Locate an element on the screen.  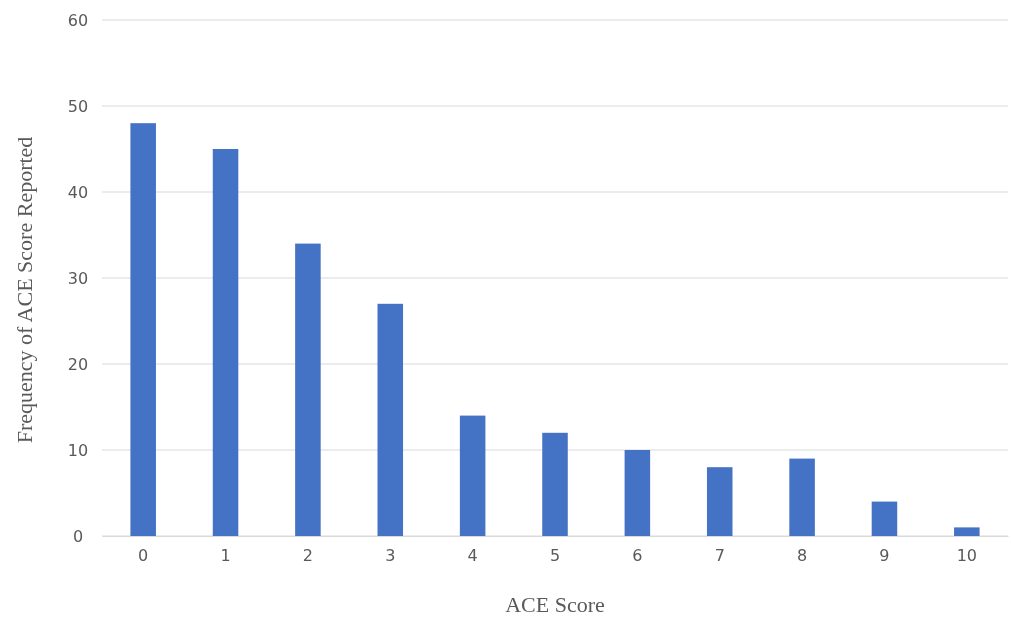
x-tick-label: 9 is located at coordinates (884, 556).